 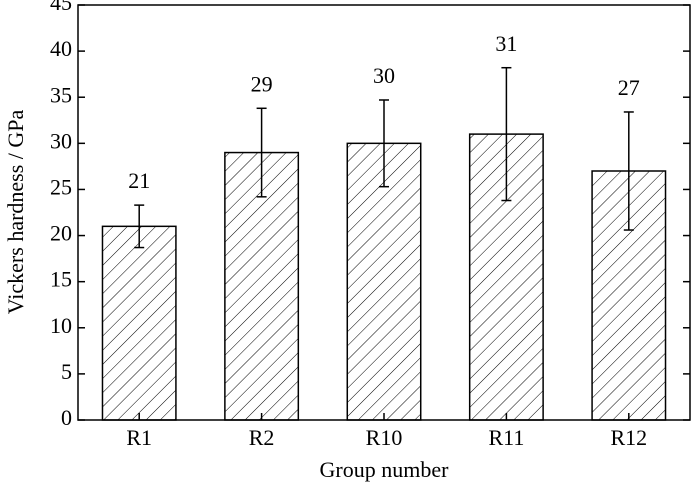 What do you see at coordinates (61, 186) in the screenshot?
I see `y-tick-label: 25` at bounding box center [61, 186].